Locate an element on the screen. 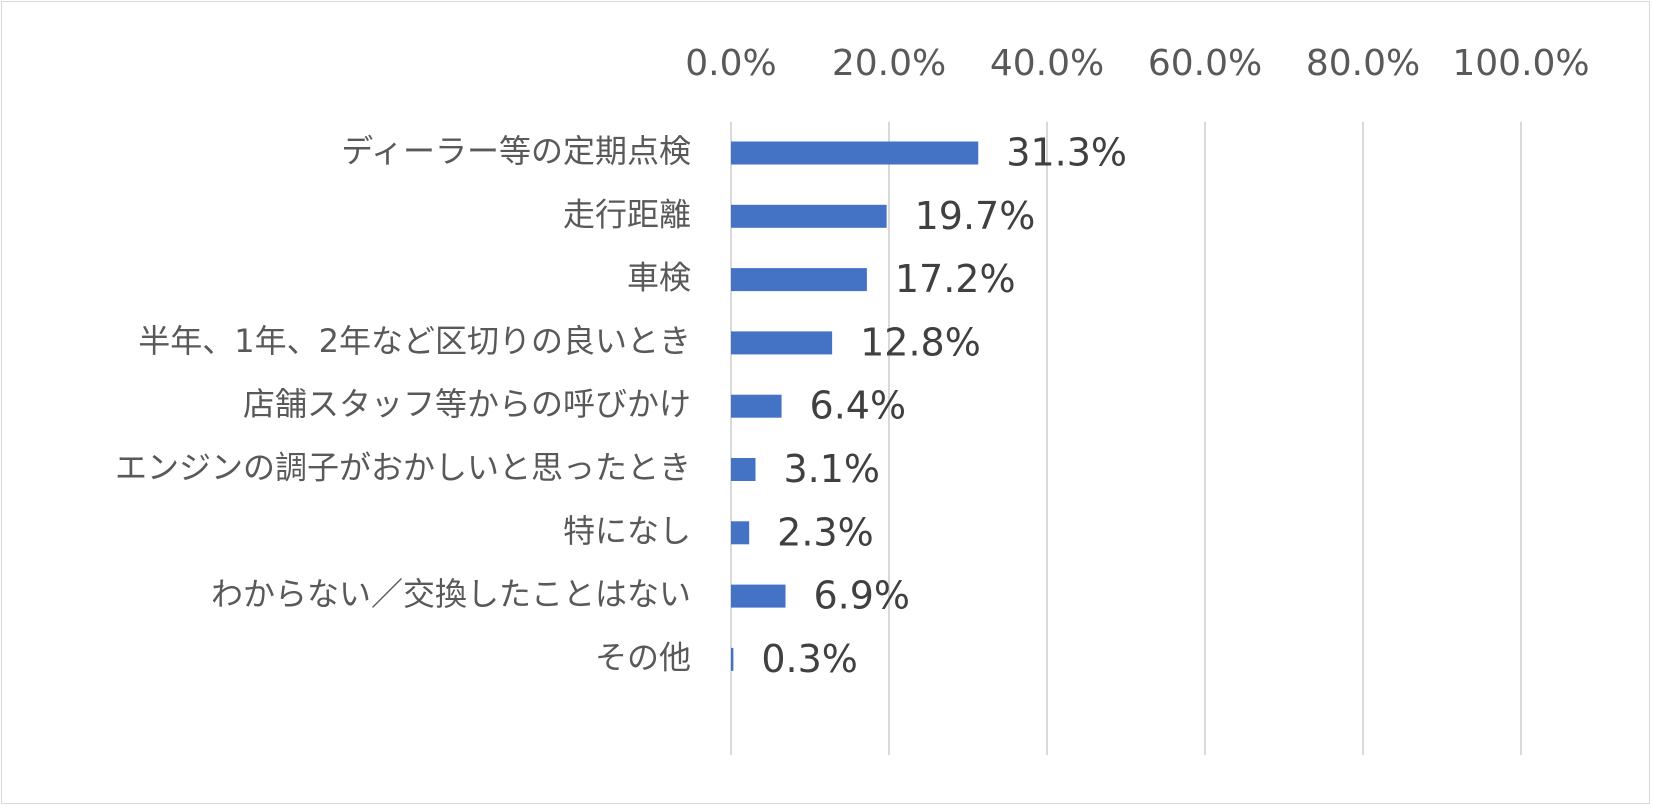 Image resolution: width=1653 pixels, height=807 pixels. x-tick-label: 0.0% is located at coordinates (730, 63).